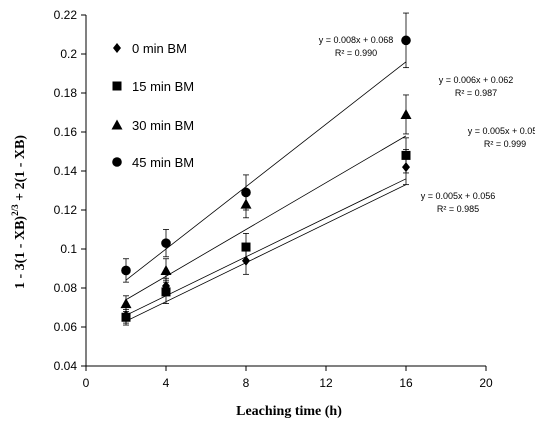 The image size is (535, 422). What do you see at coordinates (66, 288) in the screenshot?
I see `y-tick-label: 0.08` at bounding box center [66, 288].